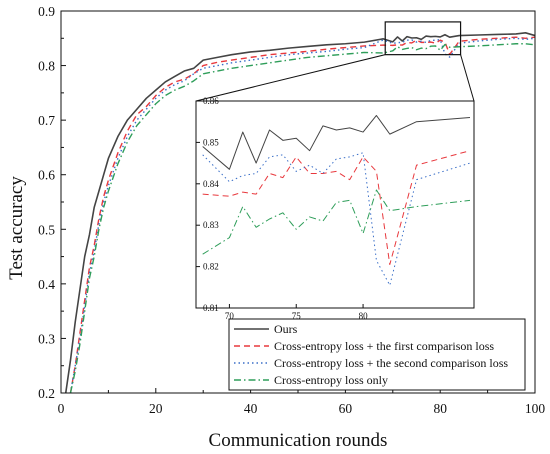  What do you see at coordinates (211, 225) in the screenshot?
I see `inset-y-tick-label: 0.83` at bounding box center [211, 225].